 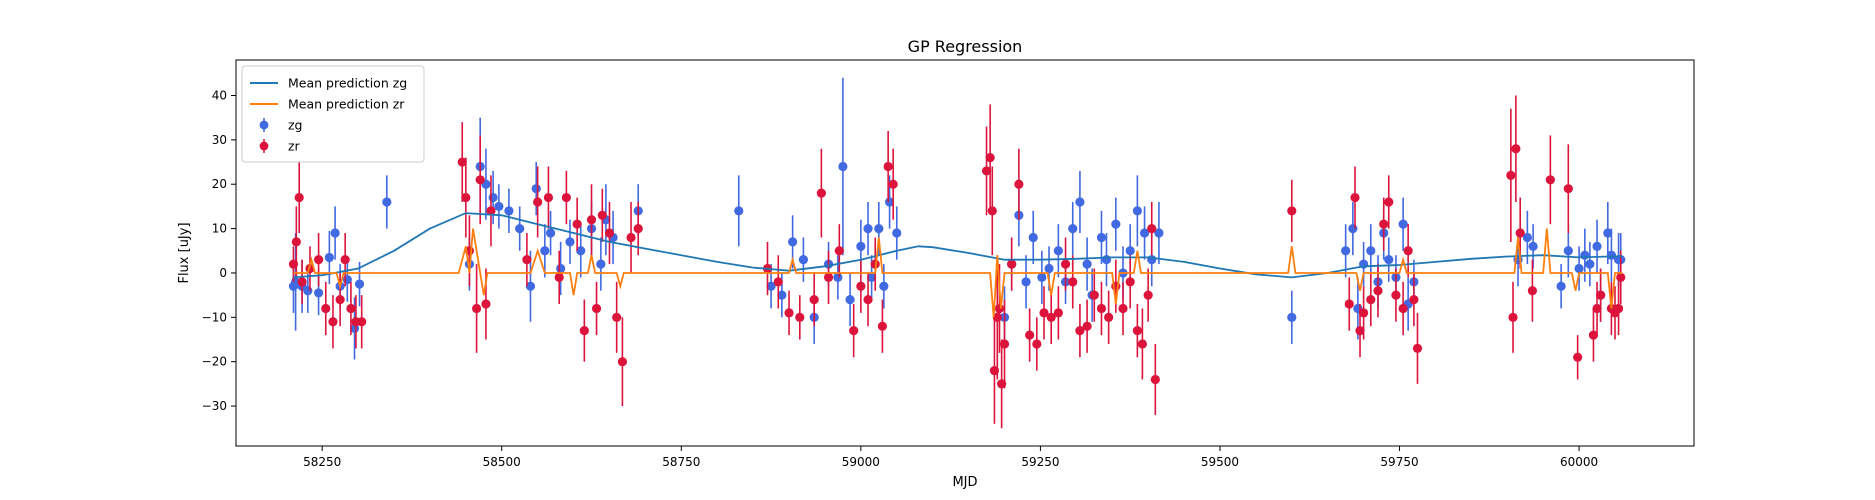 What do you see at coordinates (281, 125) in the screenshot?
I see `legend-entry-zg: zg` at bounding box center [281, 125].